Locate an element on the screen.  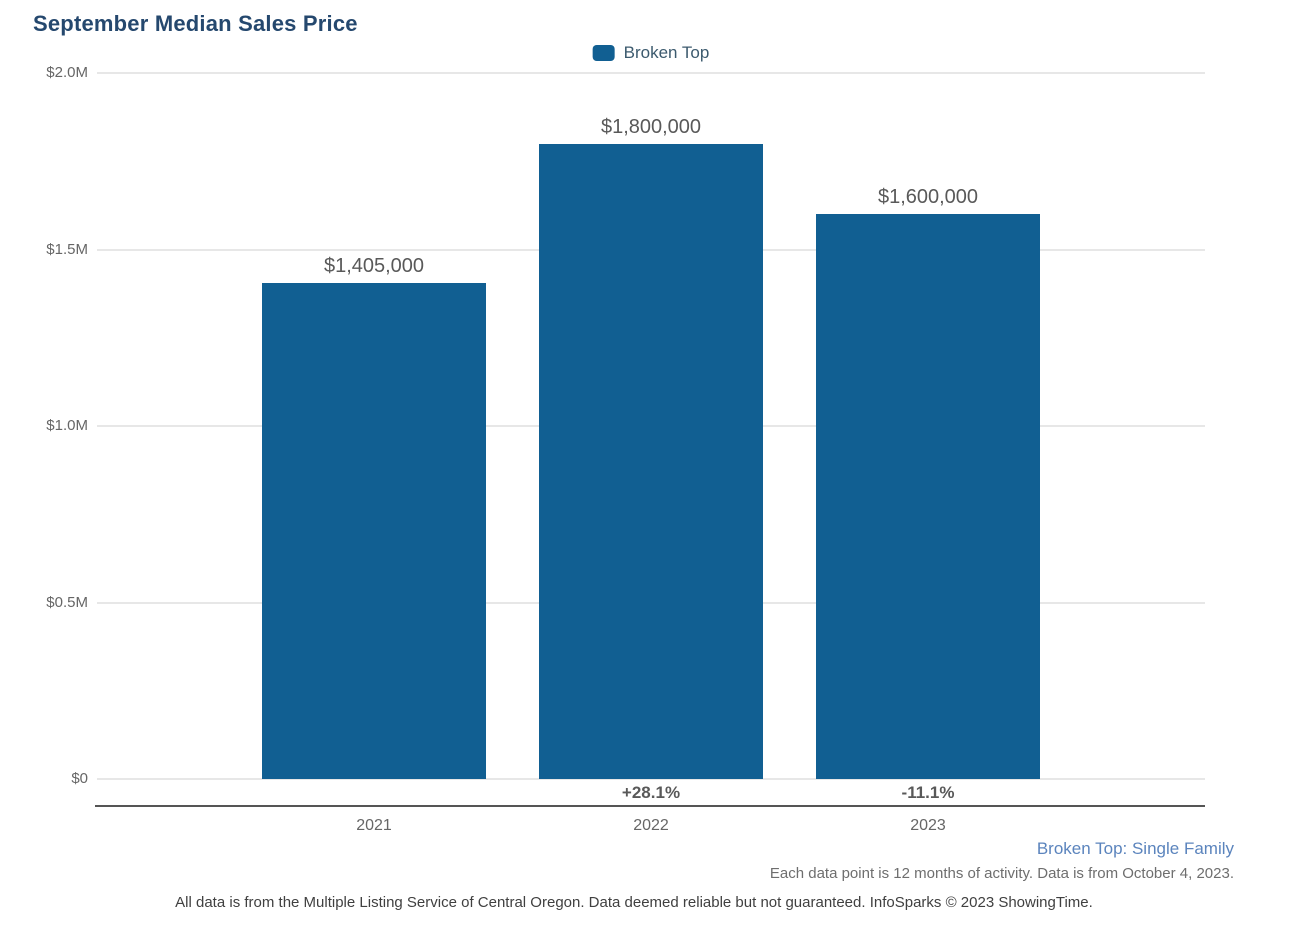
y-axis-tick-label: $1.0M is located at coordinates (67, 425).